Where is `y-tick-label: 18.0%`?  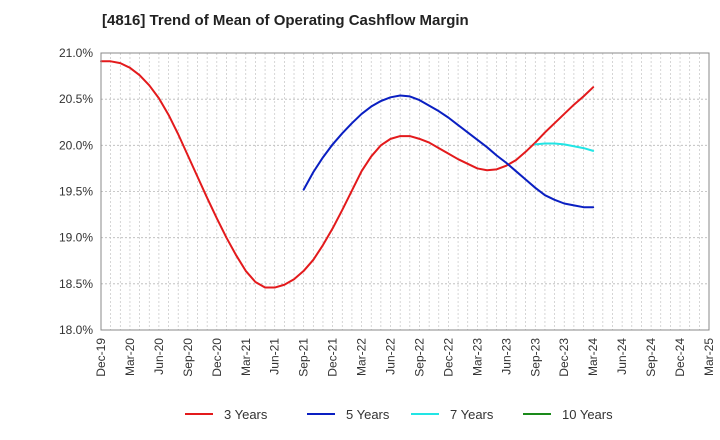 y-tick-label: 18.0% is located at coordinates (76, 330).